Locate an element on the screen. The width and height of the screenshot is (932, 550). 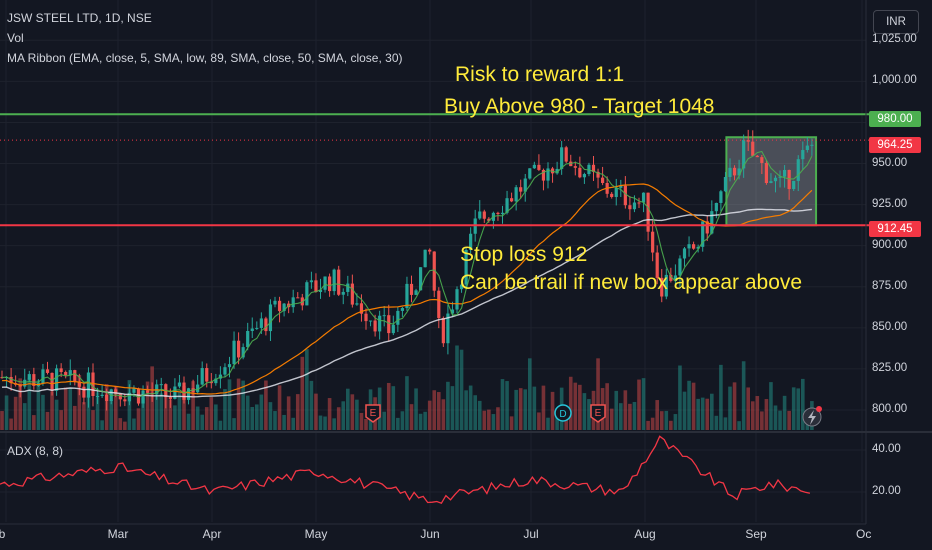
lightning-icon-glyph is located at coordinates (812, 417).